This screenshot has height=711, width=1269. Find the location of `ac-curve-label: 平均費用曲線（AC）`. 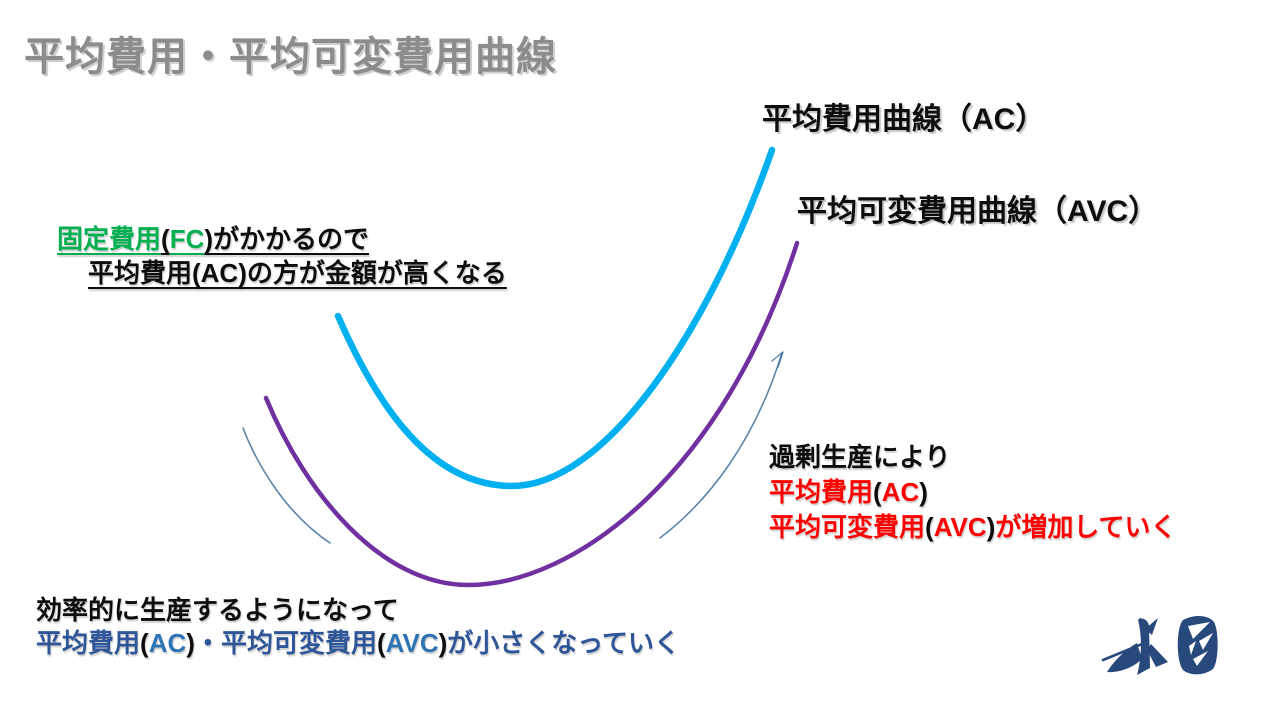

ac-curve-label: 平均費用曲線（AC） is located at coordinates (904, 119).